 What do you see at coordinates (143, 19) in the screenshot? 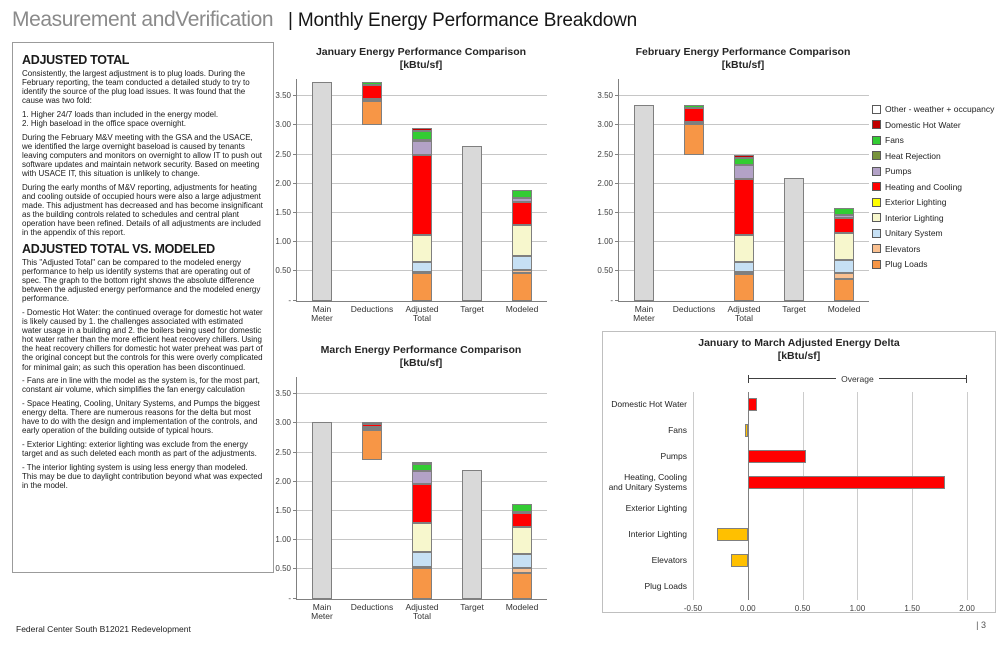
I see `page-title: Measurement andVerification` at bounding box center [143, 19].